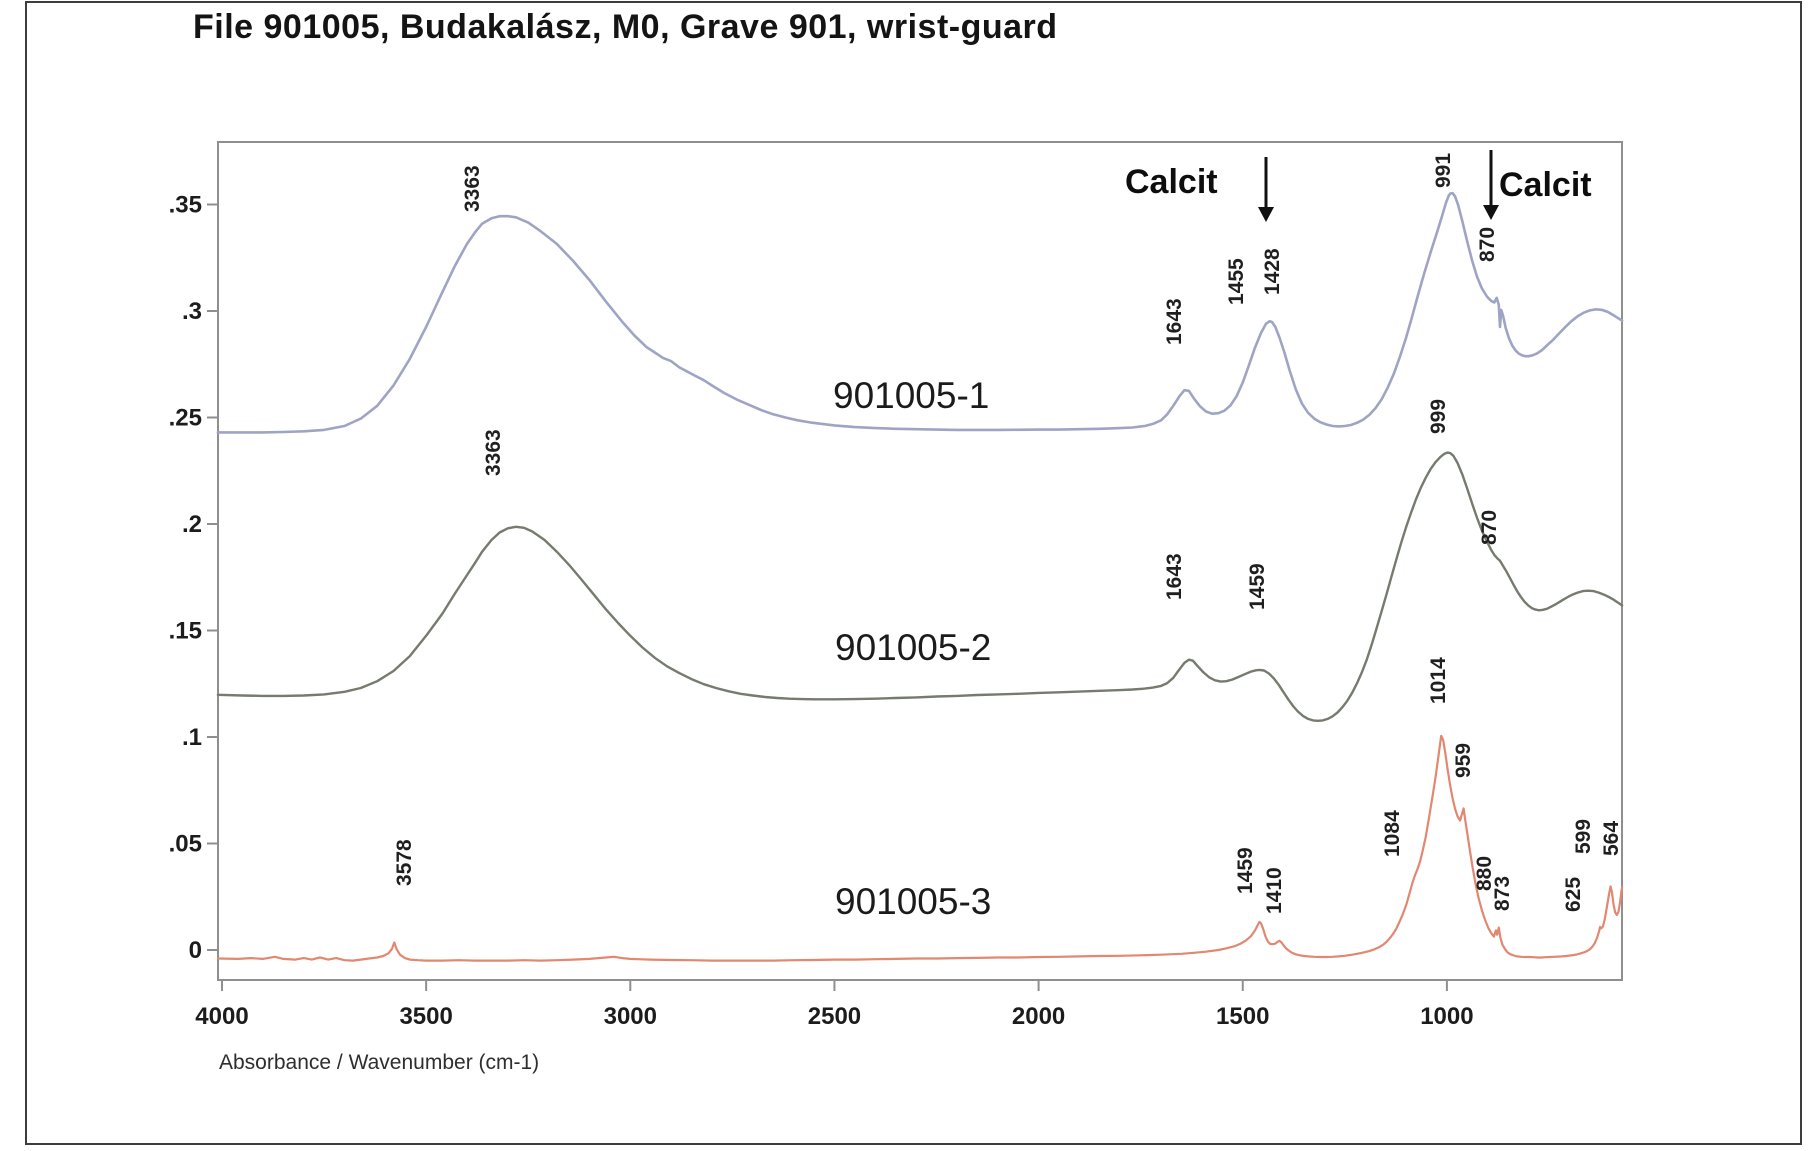 The image size is (1808, 1151). What do you see at coordinates (425, 1016) in the screenshot?
I see `x-tick-label-3500: 3500` at bounding box center [425, 1016].